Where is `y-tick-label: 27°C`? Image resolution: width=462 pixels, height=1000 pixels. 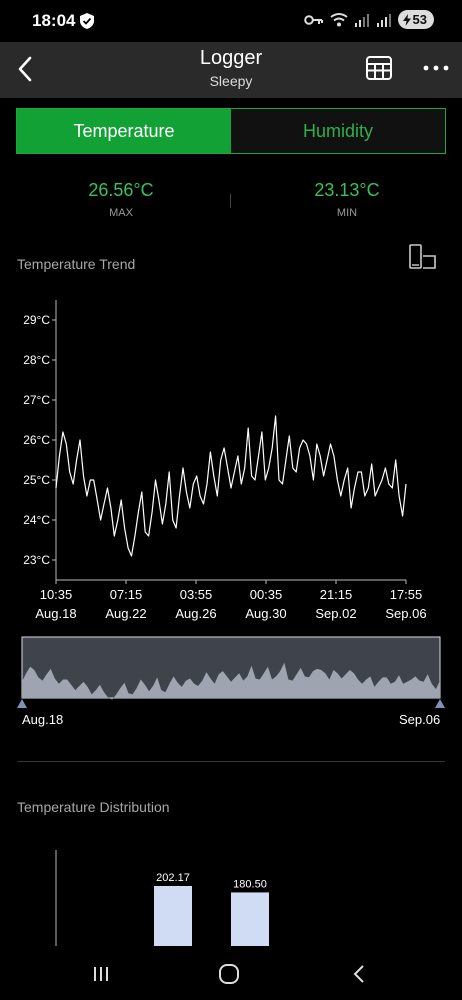 y-tick-label: 27°C is located at coordinates (36, 400).